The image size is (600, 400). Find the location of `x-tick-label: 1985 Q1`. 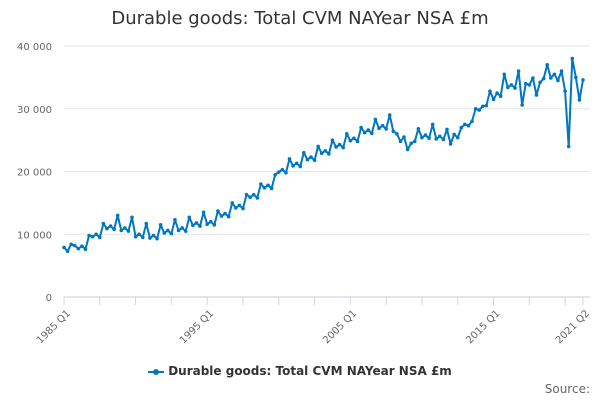

x-tick-label: 1985 Q1 is located at coordinates (54, 327).